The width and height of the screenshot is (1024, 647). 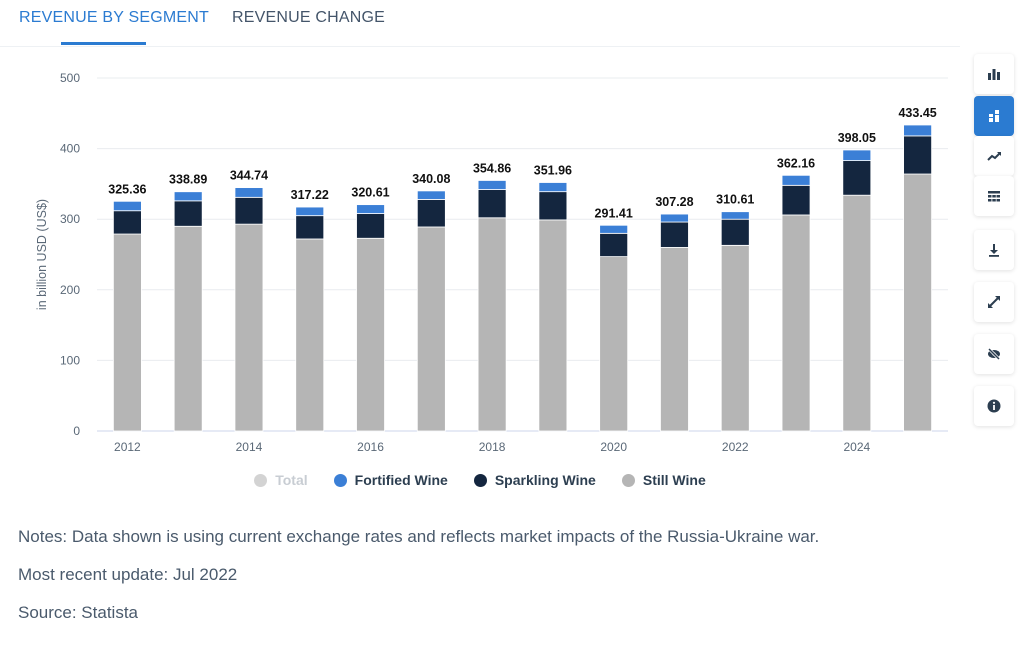 I want to click on legend-item-still-wine: Still Wine, so click(x=663, y=480).